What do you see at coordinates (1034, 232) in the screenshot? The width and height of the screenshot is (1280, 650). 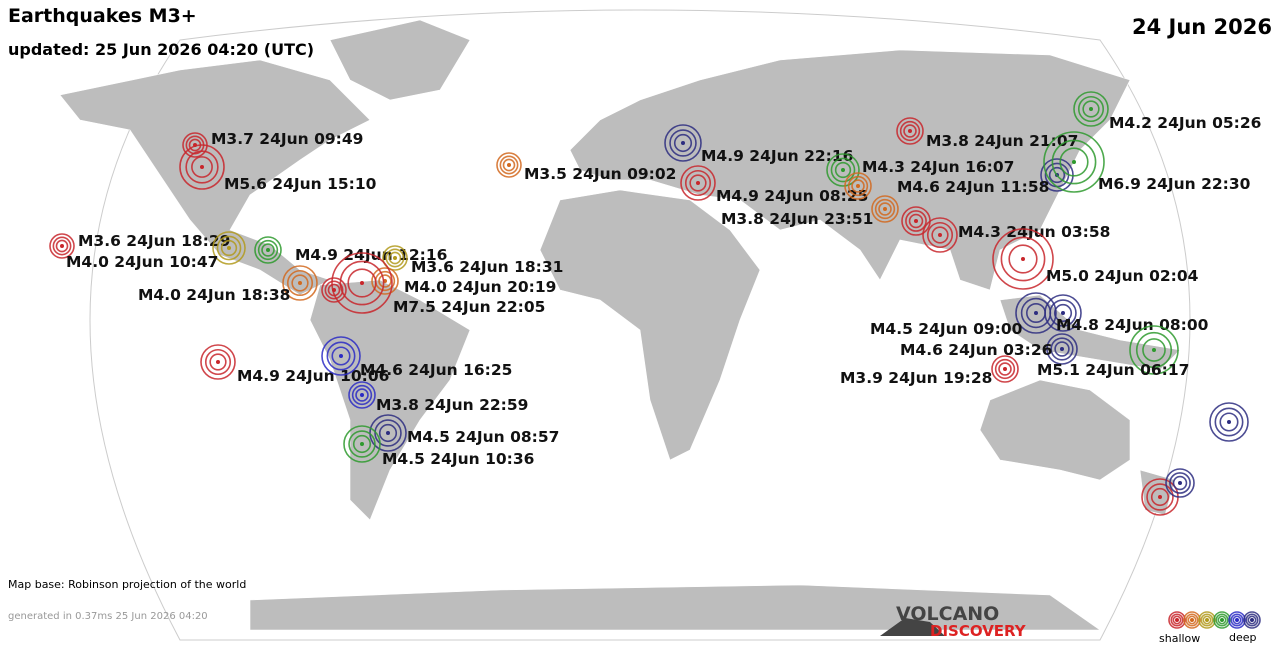 I see `quake-label: M4.3 24Jun 03:58` at bounding box center [1034, 232].